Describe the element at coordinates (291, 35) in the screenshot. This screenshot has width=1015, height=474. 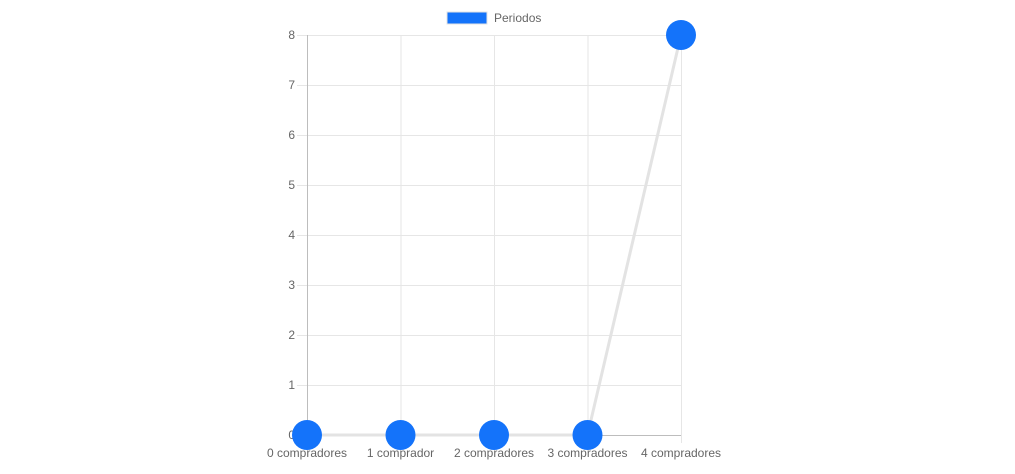
I see `y-tick-label: 8` at that location.